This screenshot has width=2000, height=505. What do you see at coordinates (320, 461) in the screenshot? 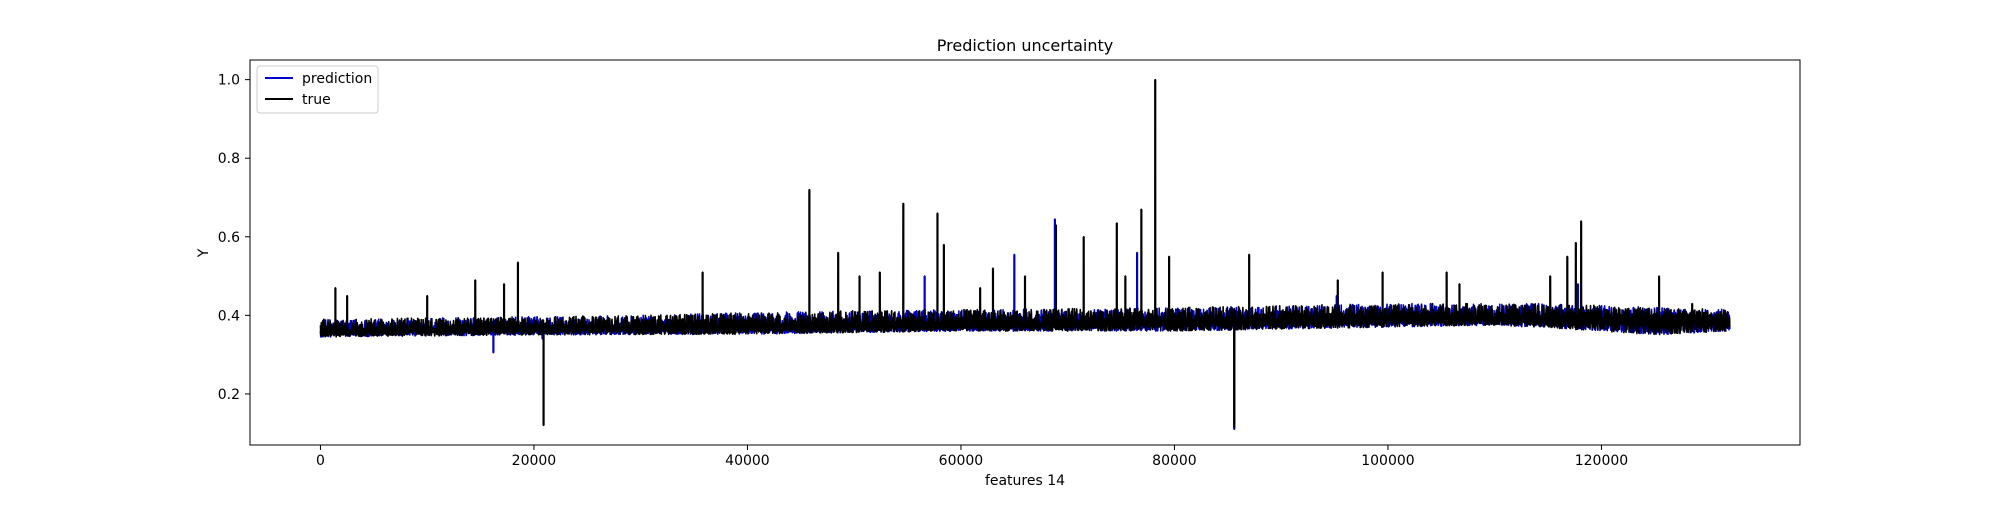
I see `x-tick-label: 0` at bounding box center [320, 461].